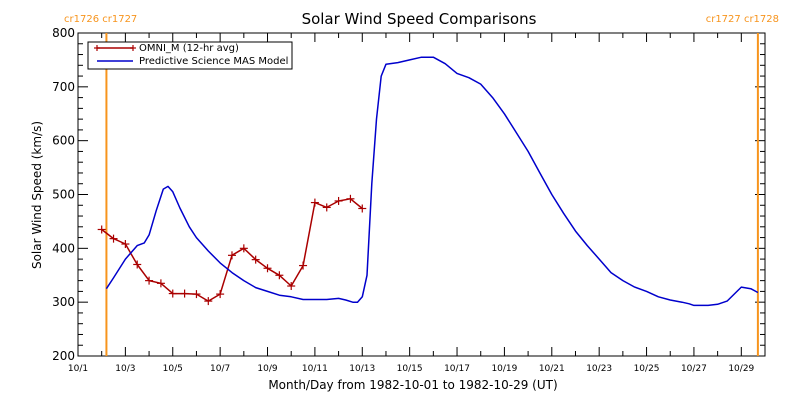 This screenshot has height=400, width=800. I want to click on x-tick-label: 10/7, so click(220, 369).